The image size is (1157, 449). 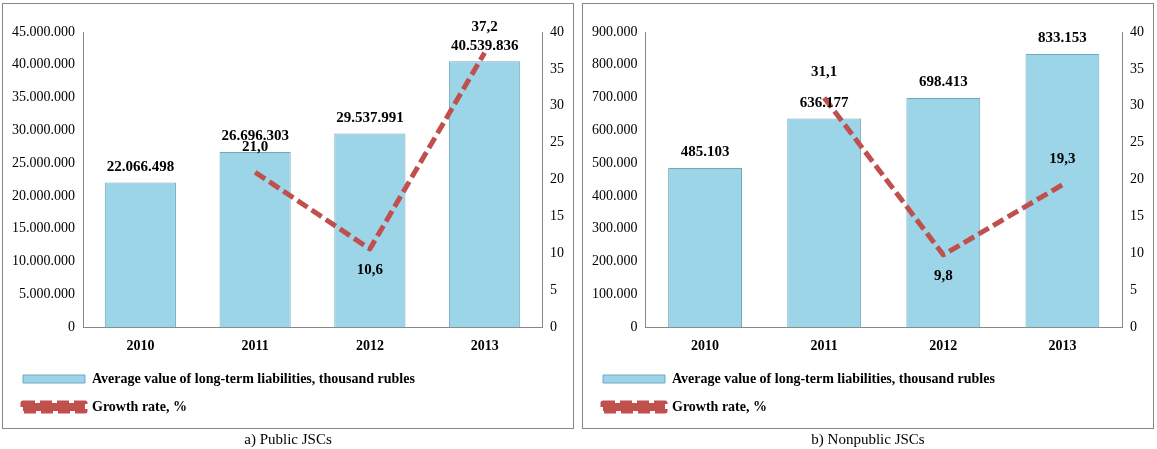 I want to click on y-tick-label: 45.000.000, so click(x=43, y=31).